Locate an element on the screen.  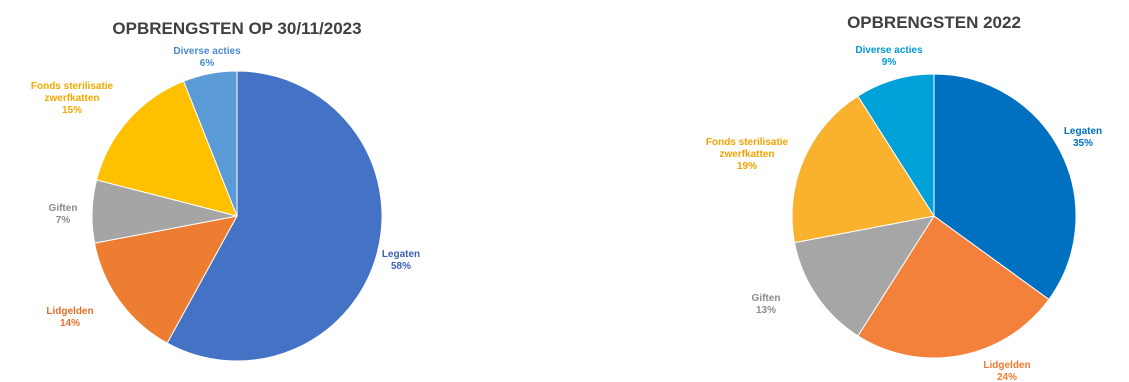
slice-label: Diverse acties 9% is located at coordinates (889, 56).